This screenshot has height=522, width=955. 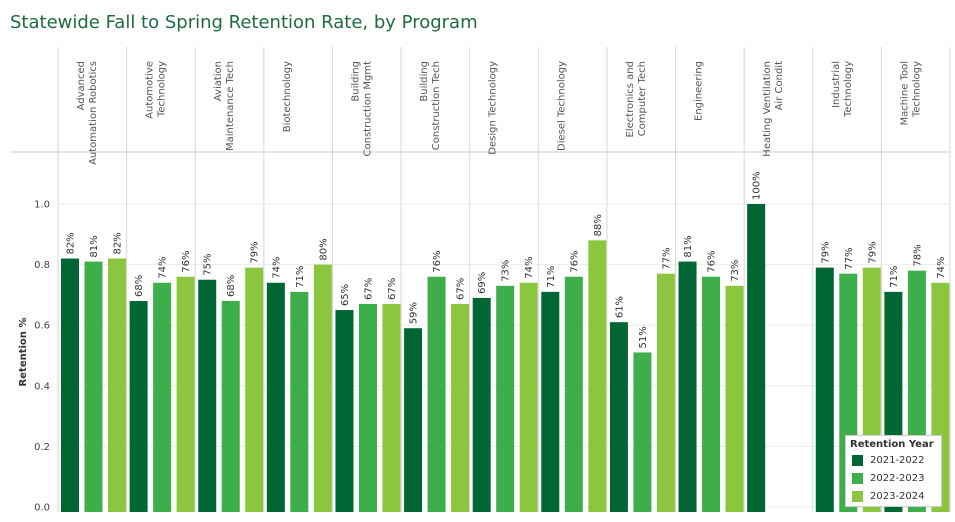 What do you see at coordinates (561, 106) in the screenshot?
I see `category-label: Diesel Technology` at bounding box center [561, 106].